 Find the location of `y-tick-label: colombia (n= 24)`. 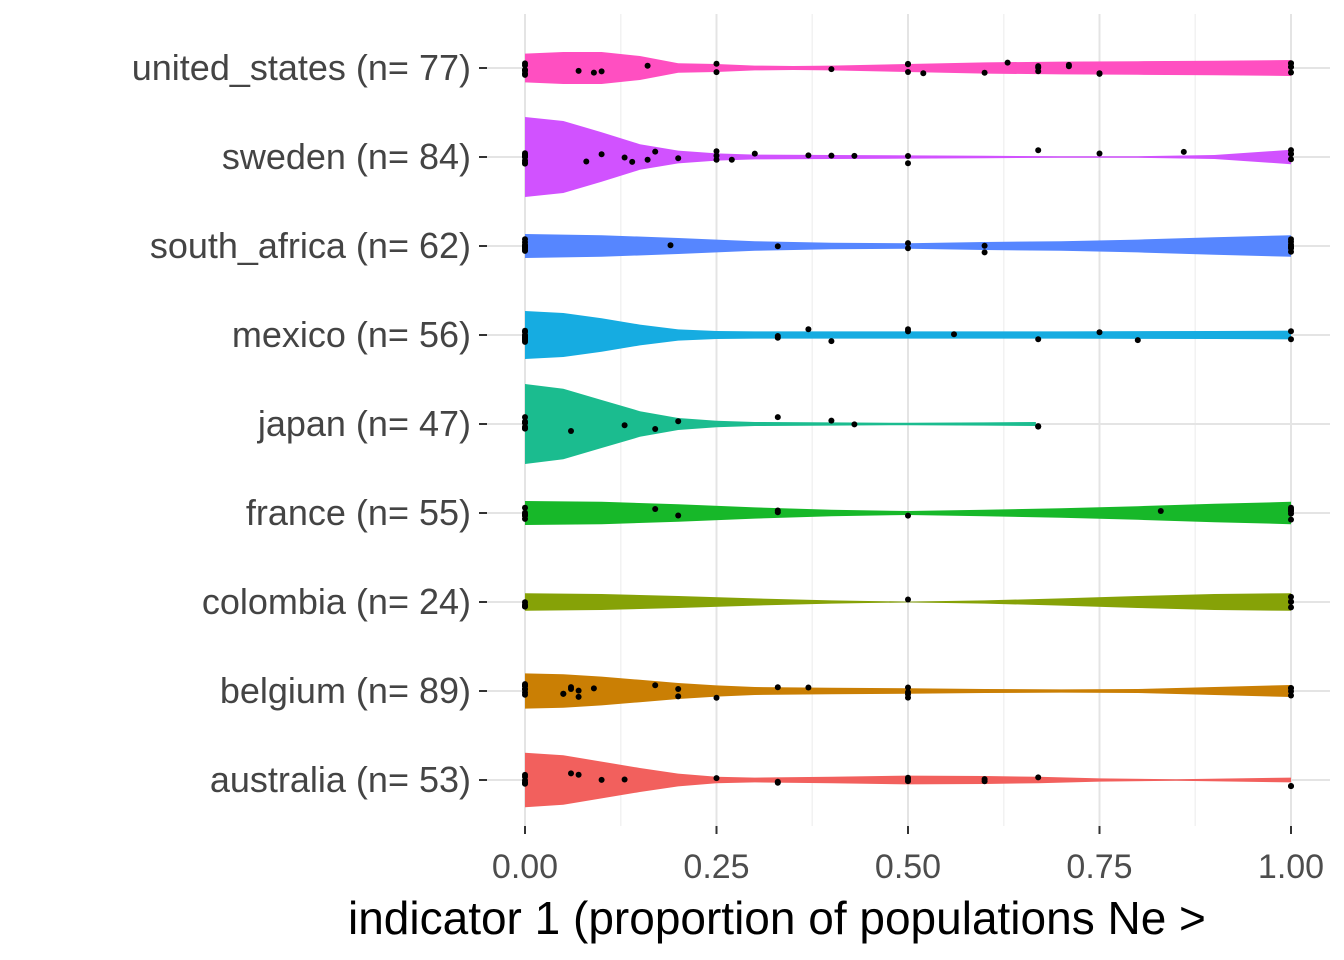

y-tick-label: colombia (n= 24) is located at coordinates (336, 601).